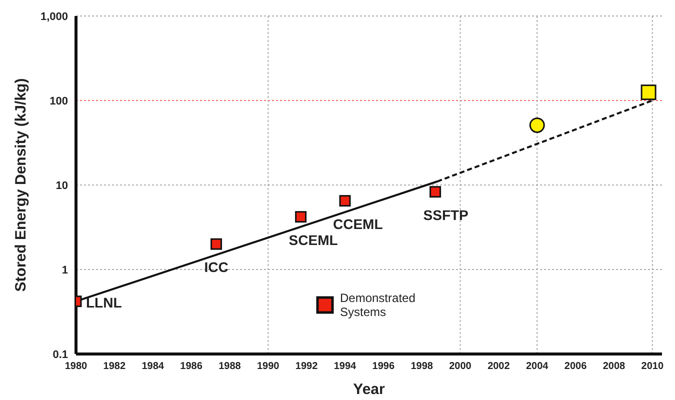  What do you see at coordinates (576, 366) in the screenshot?
I see `x-tick-label: 2006` at bounding box center [576, 366].